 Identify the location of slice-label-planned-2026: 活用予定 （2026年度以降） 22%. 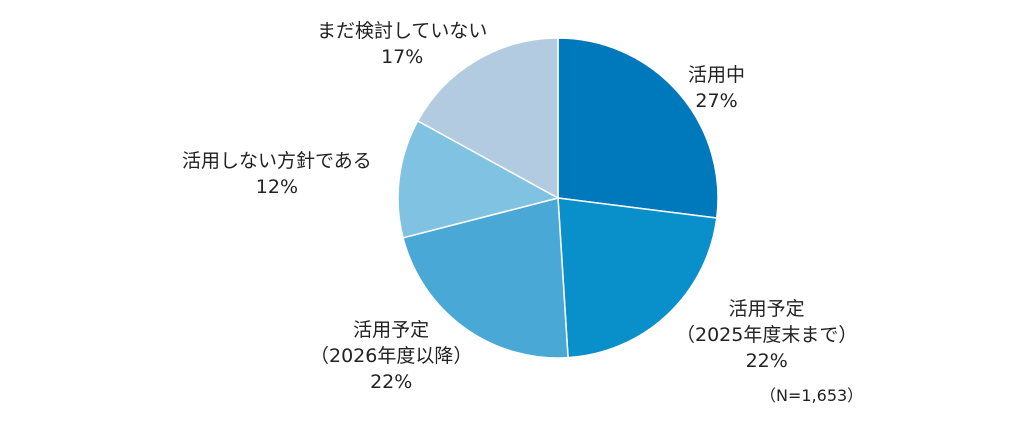
(391, 356).